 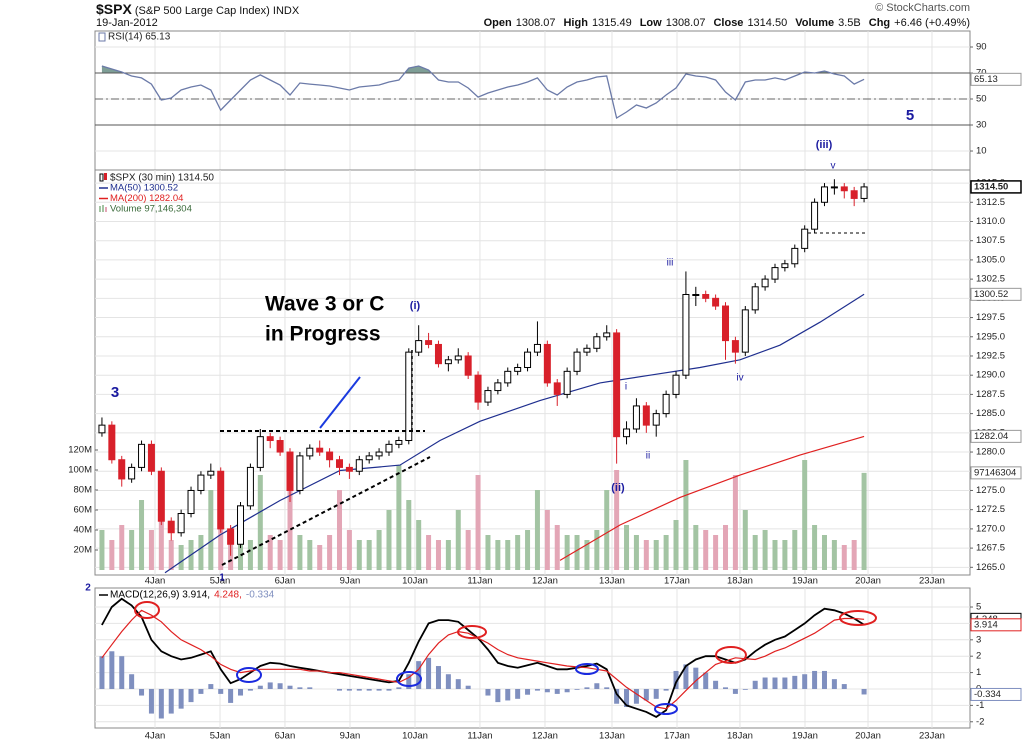 I want to click on x-tick-label: 4Jan, so click(x=155, y=736).